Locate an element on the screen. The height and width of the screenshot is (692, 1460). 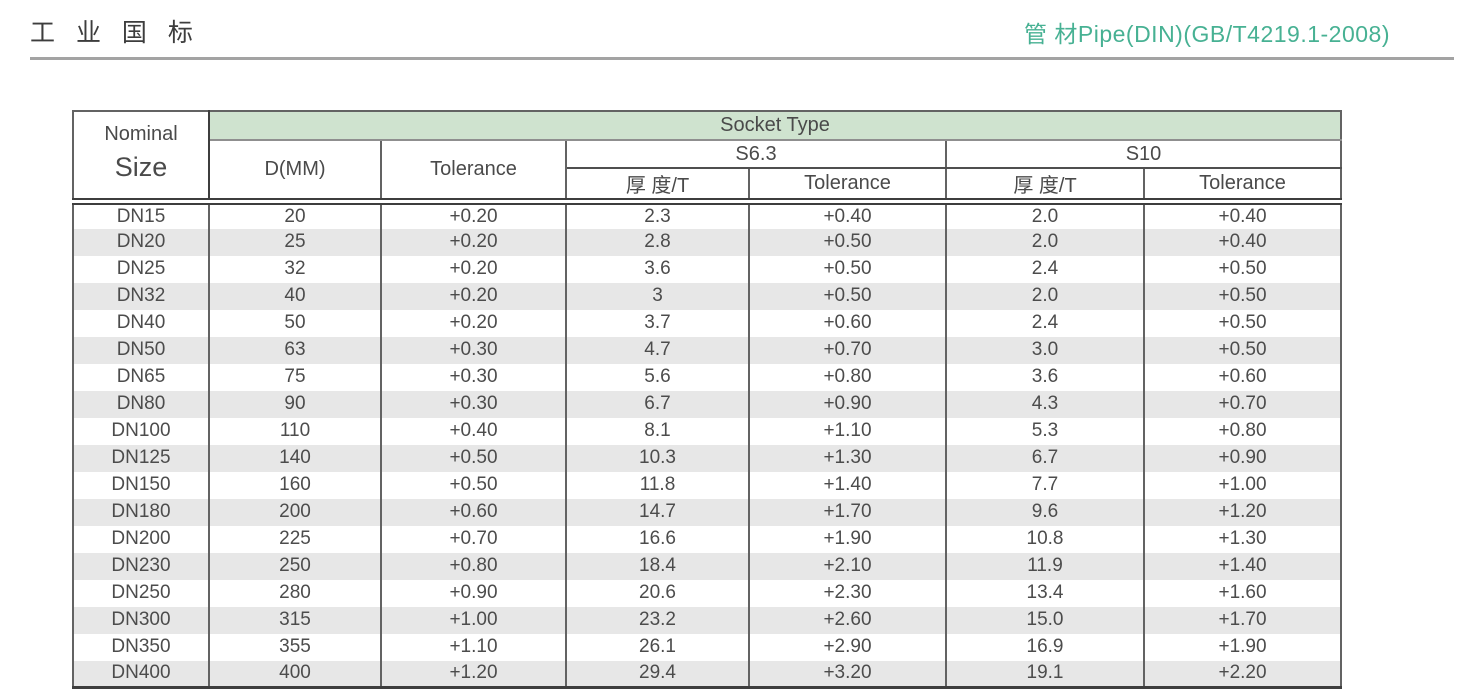
cell-s10-tolerance: +0.70 is located at coordinates (1242, 404).